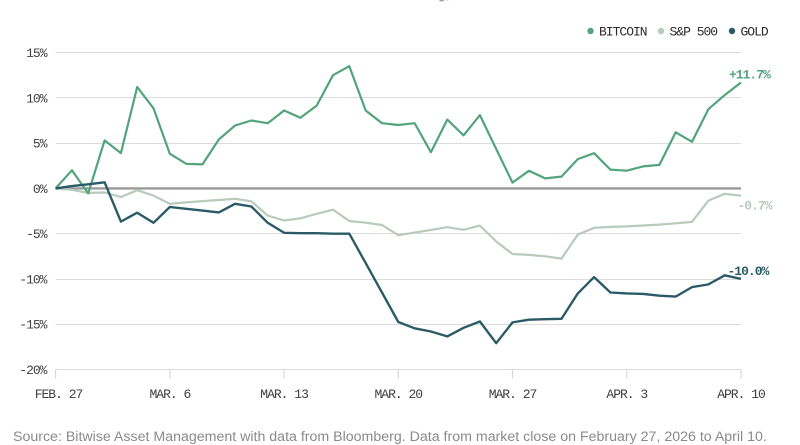  Describe the element at coordinates (513, 394) in the screenshot. I see `svg-text: MAR. 27` at that location.